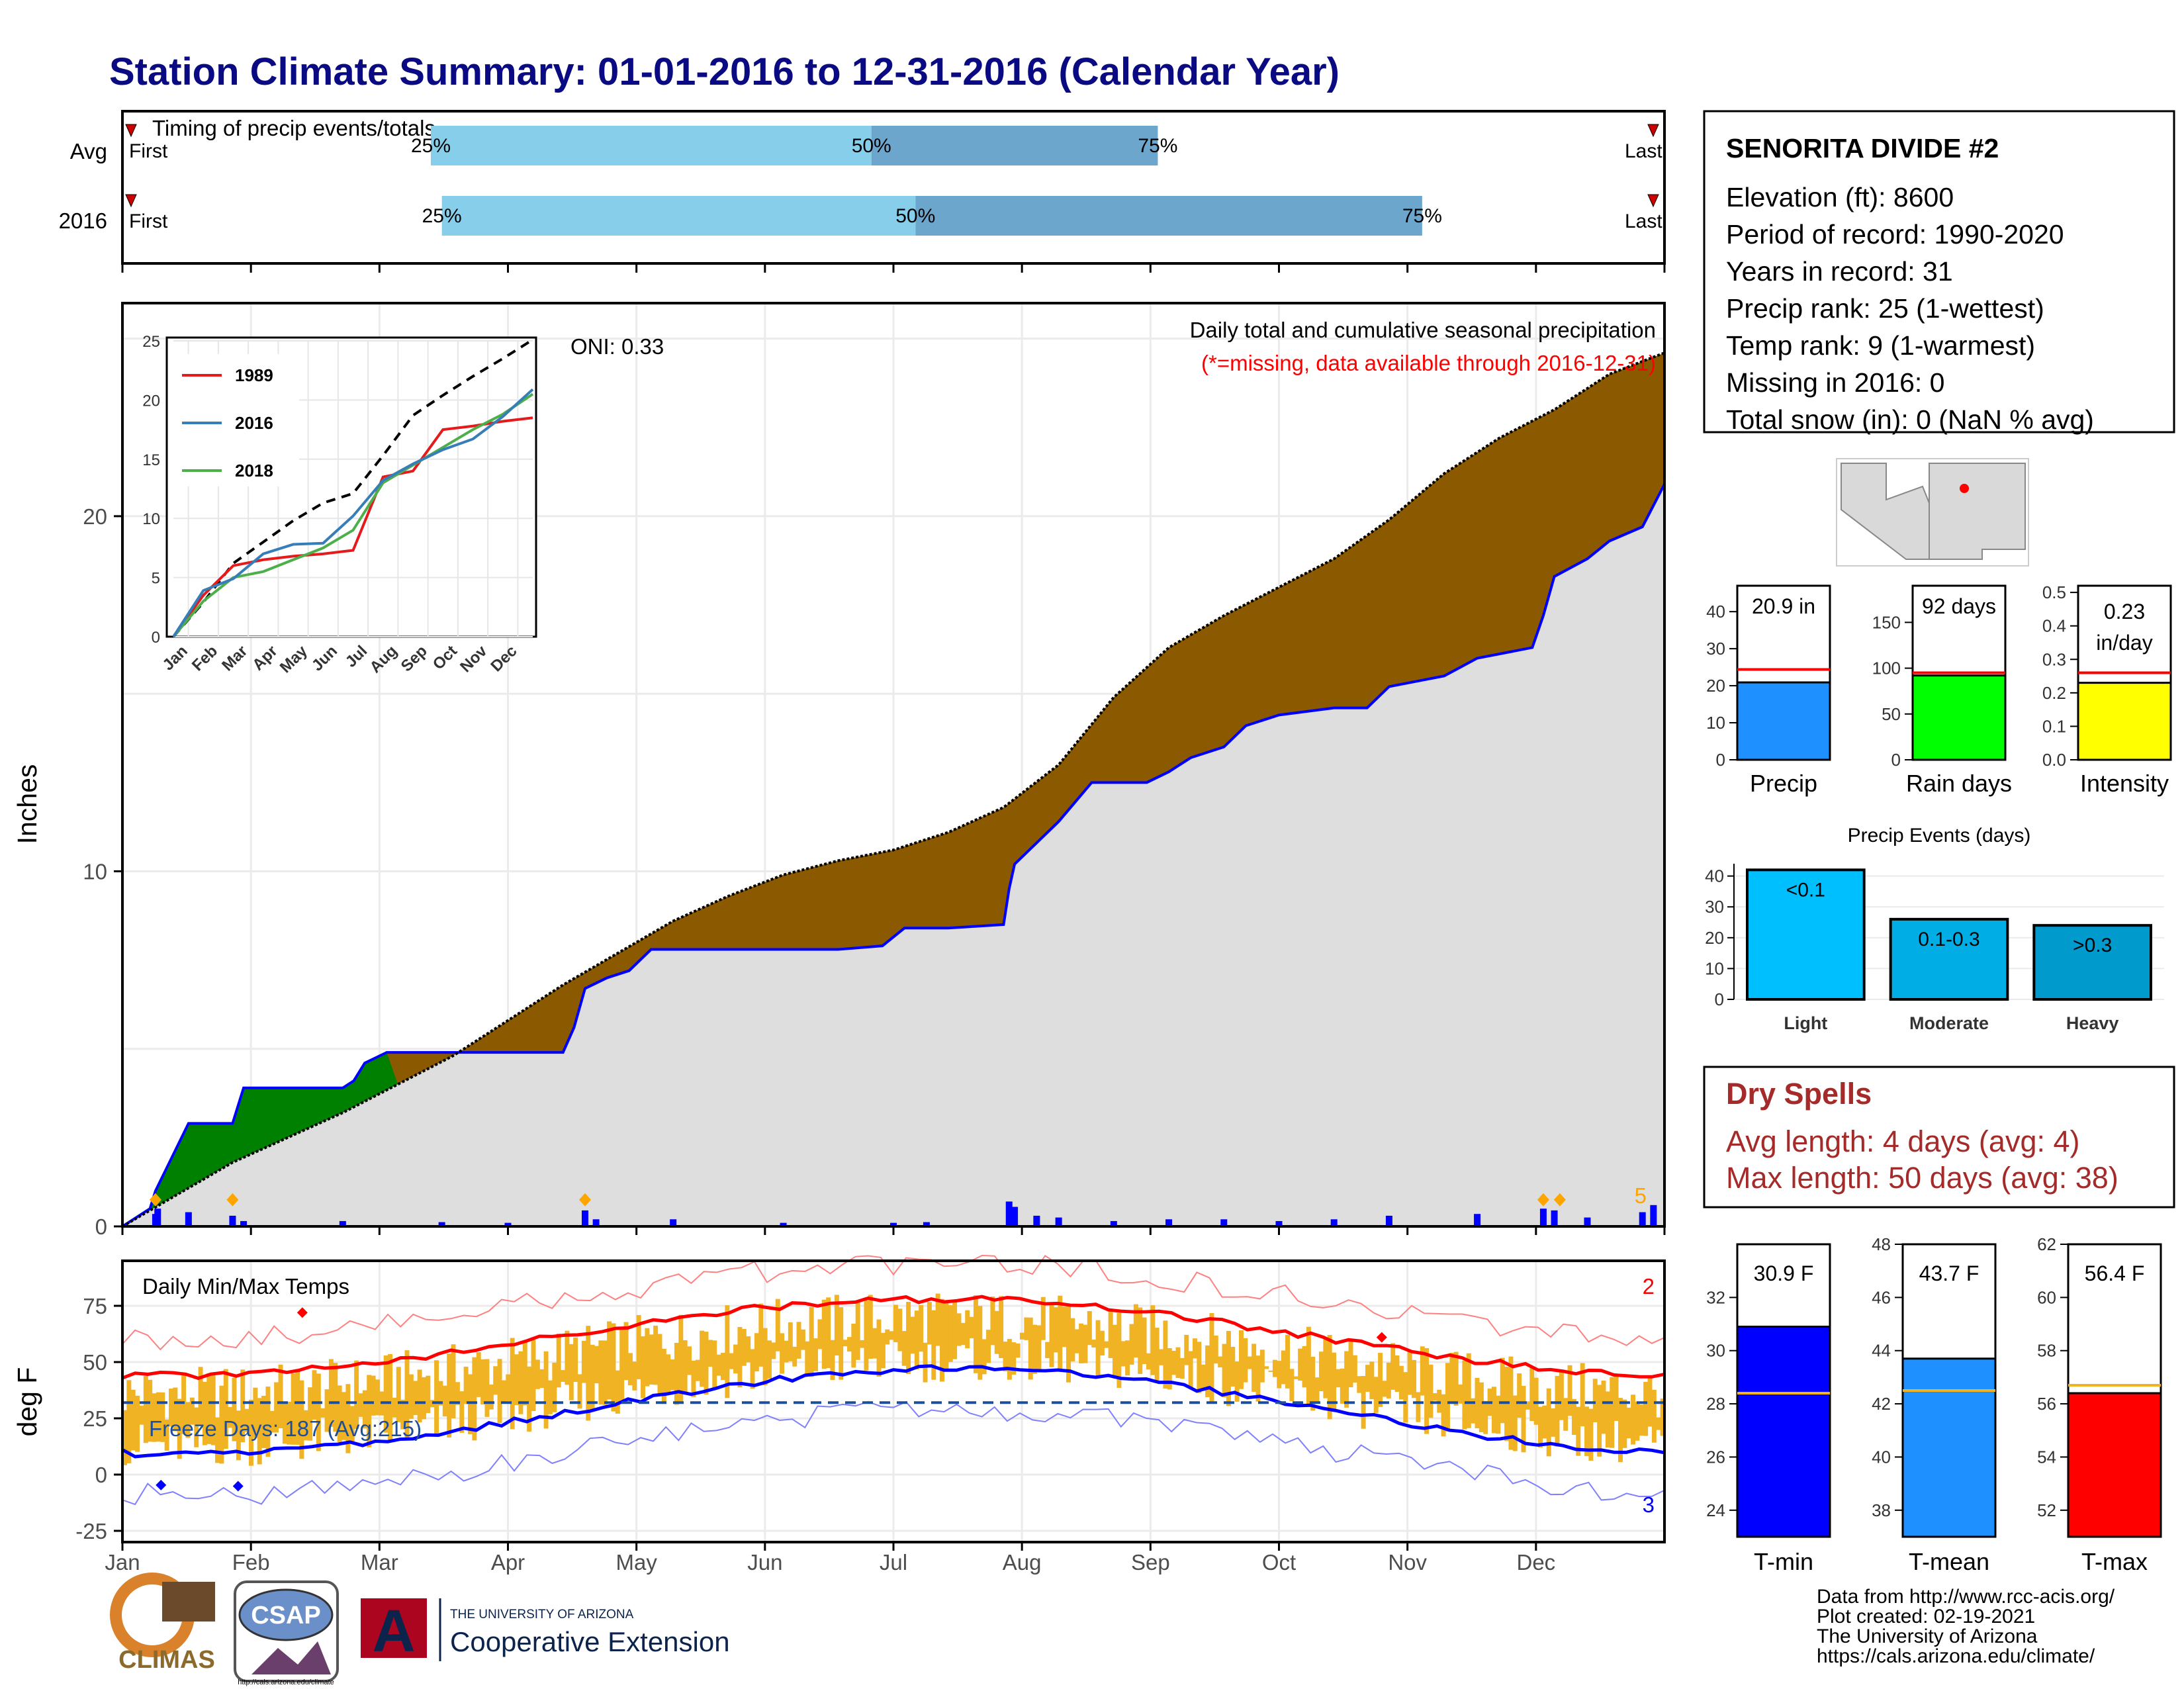 The width and height of the screenshot is (2184, 1691). Describe the element at coordinates (353, 527) in the screenshot. I see `inset-series-line-1989` at that location.